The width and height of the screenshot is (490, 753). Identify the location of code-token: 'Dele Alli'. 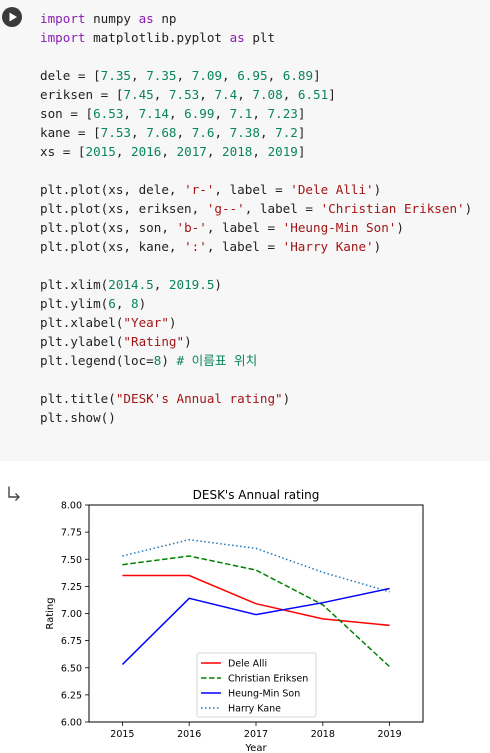
(332, 189).